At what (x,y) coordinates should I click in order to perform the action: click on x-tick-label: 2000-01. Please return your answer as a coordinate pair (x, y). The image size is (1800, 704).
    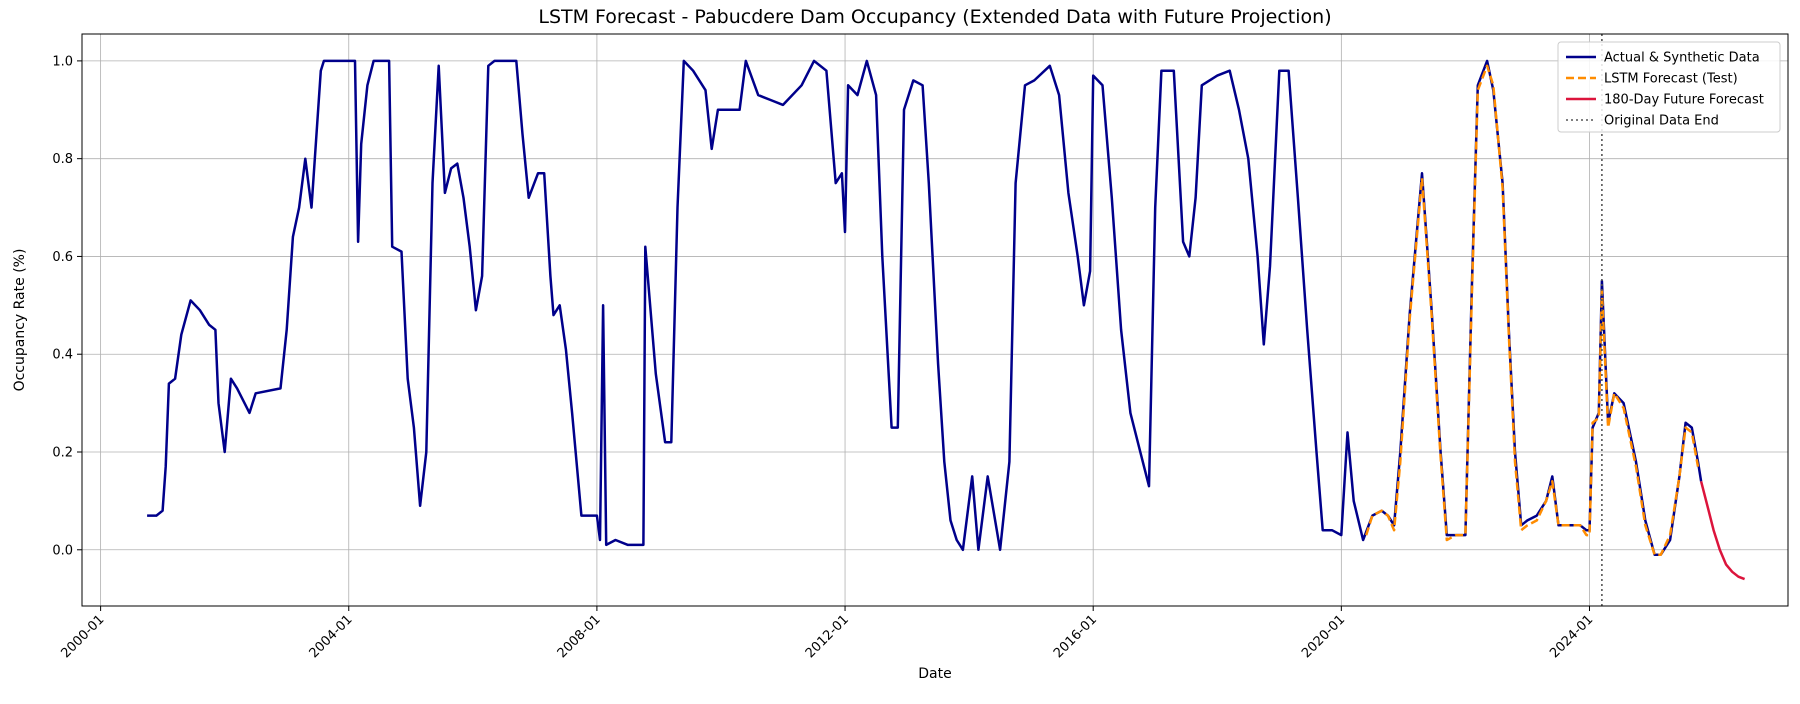
    Looking at the image, I should click on (82, 636).